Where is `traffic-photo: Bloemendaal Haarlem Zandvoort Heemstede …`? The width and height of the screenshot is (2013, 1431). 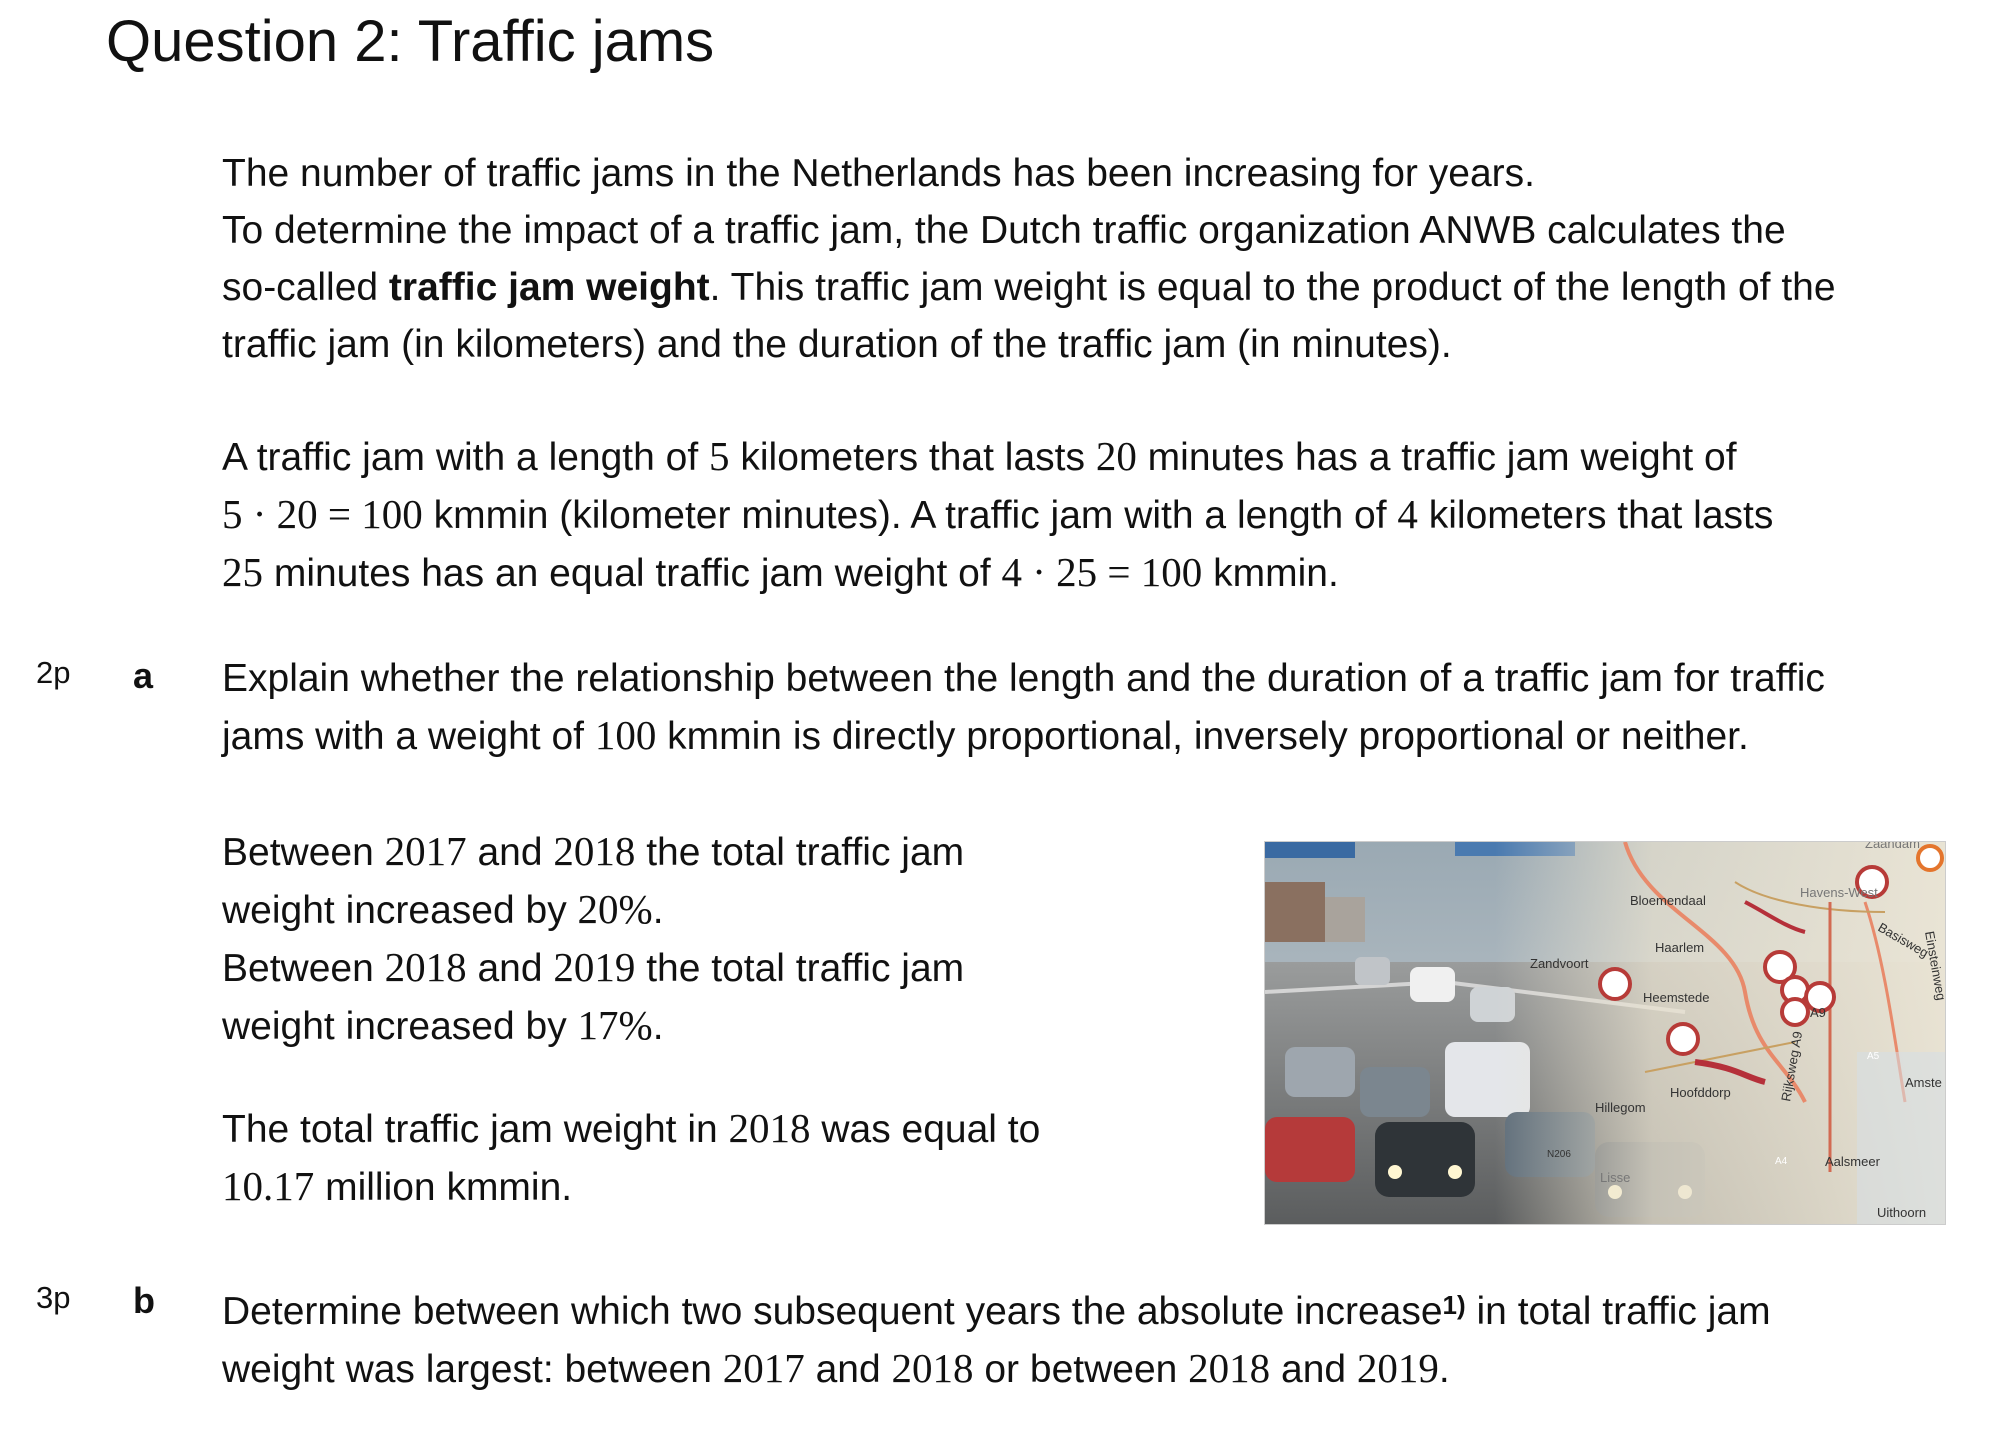
traffic-photo: Bloemendaal Haarlem Zandvoort Heemstede … is located at coordinates (1605, 1033).